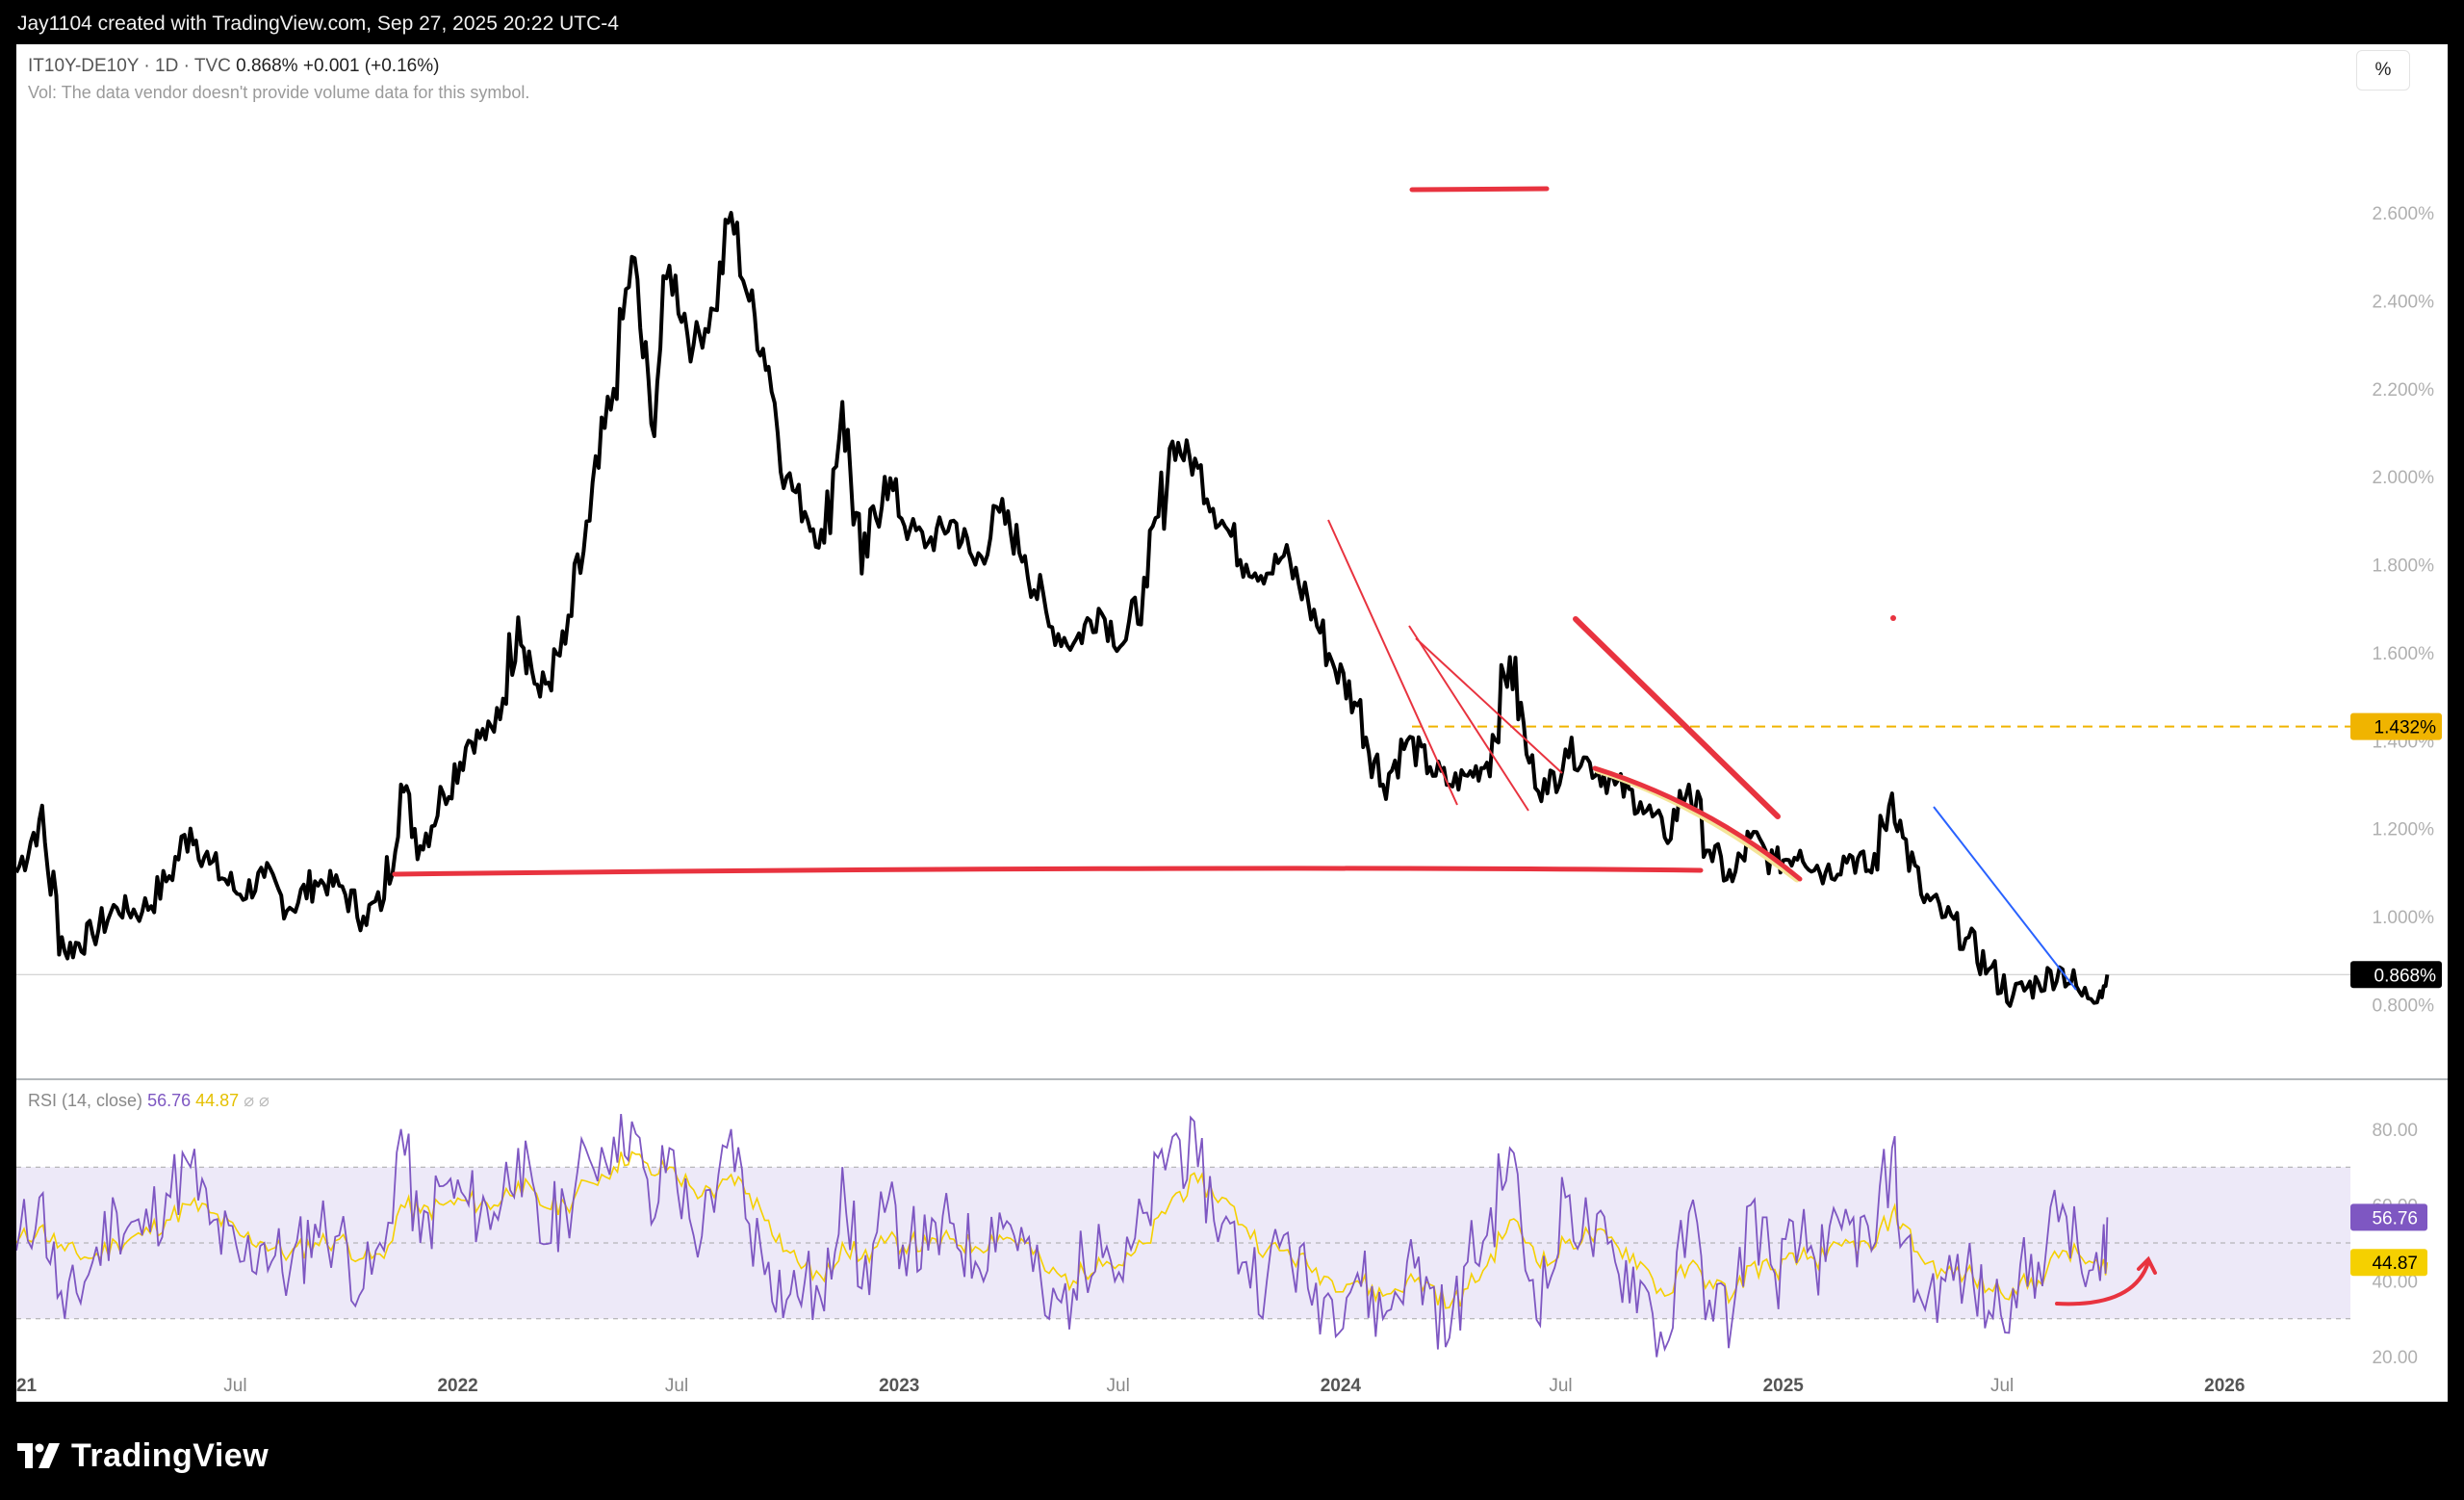 The image size is (2464, 1500). Describe the element at coordinates (371, 66) in the screenshot. I see `price-change: +0.001 (+0.16%)` at that location.